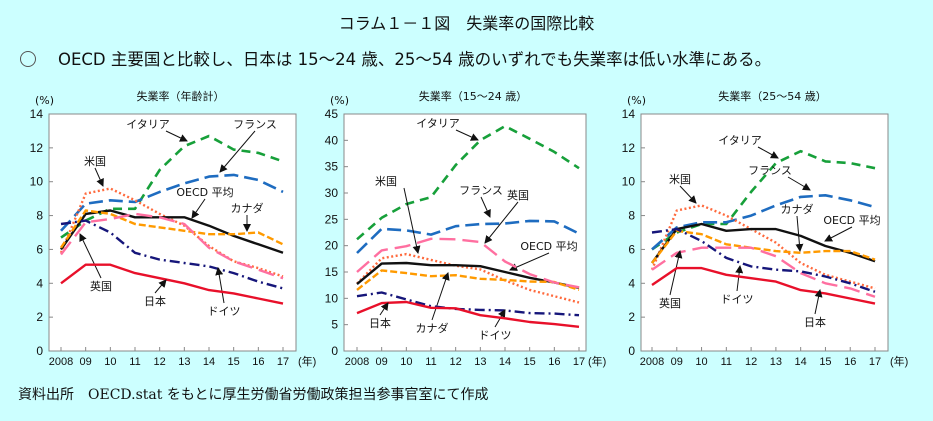  I want to click on figure-title: コラム１－１図 失業率の国際比較, so click(466, 23).